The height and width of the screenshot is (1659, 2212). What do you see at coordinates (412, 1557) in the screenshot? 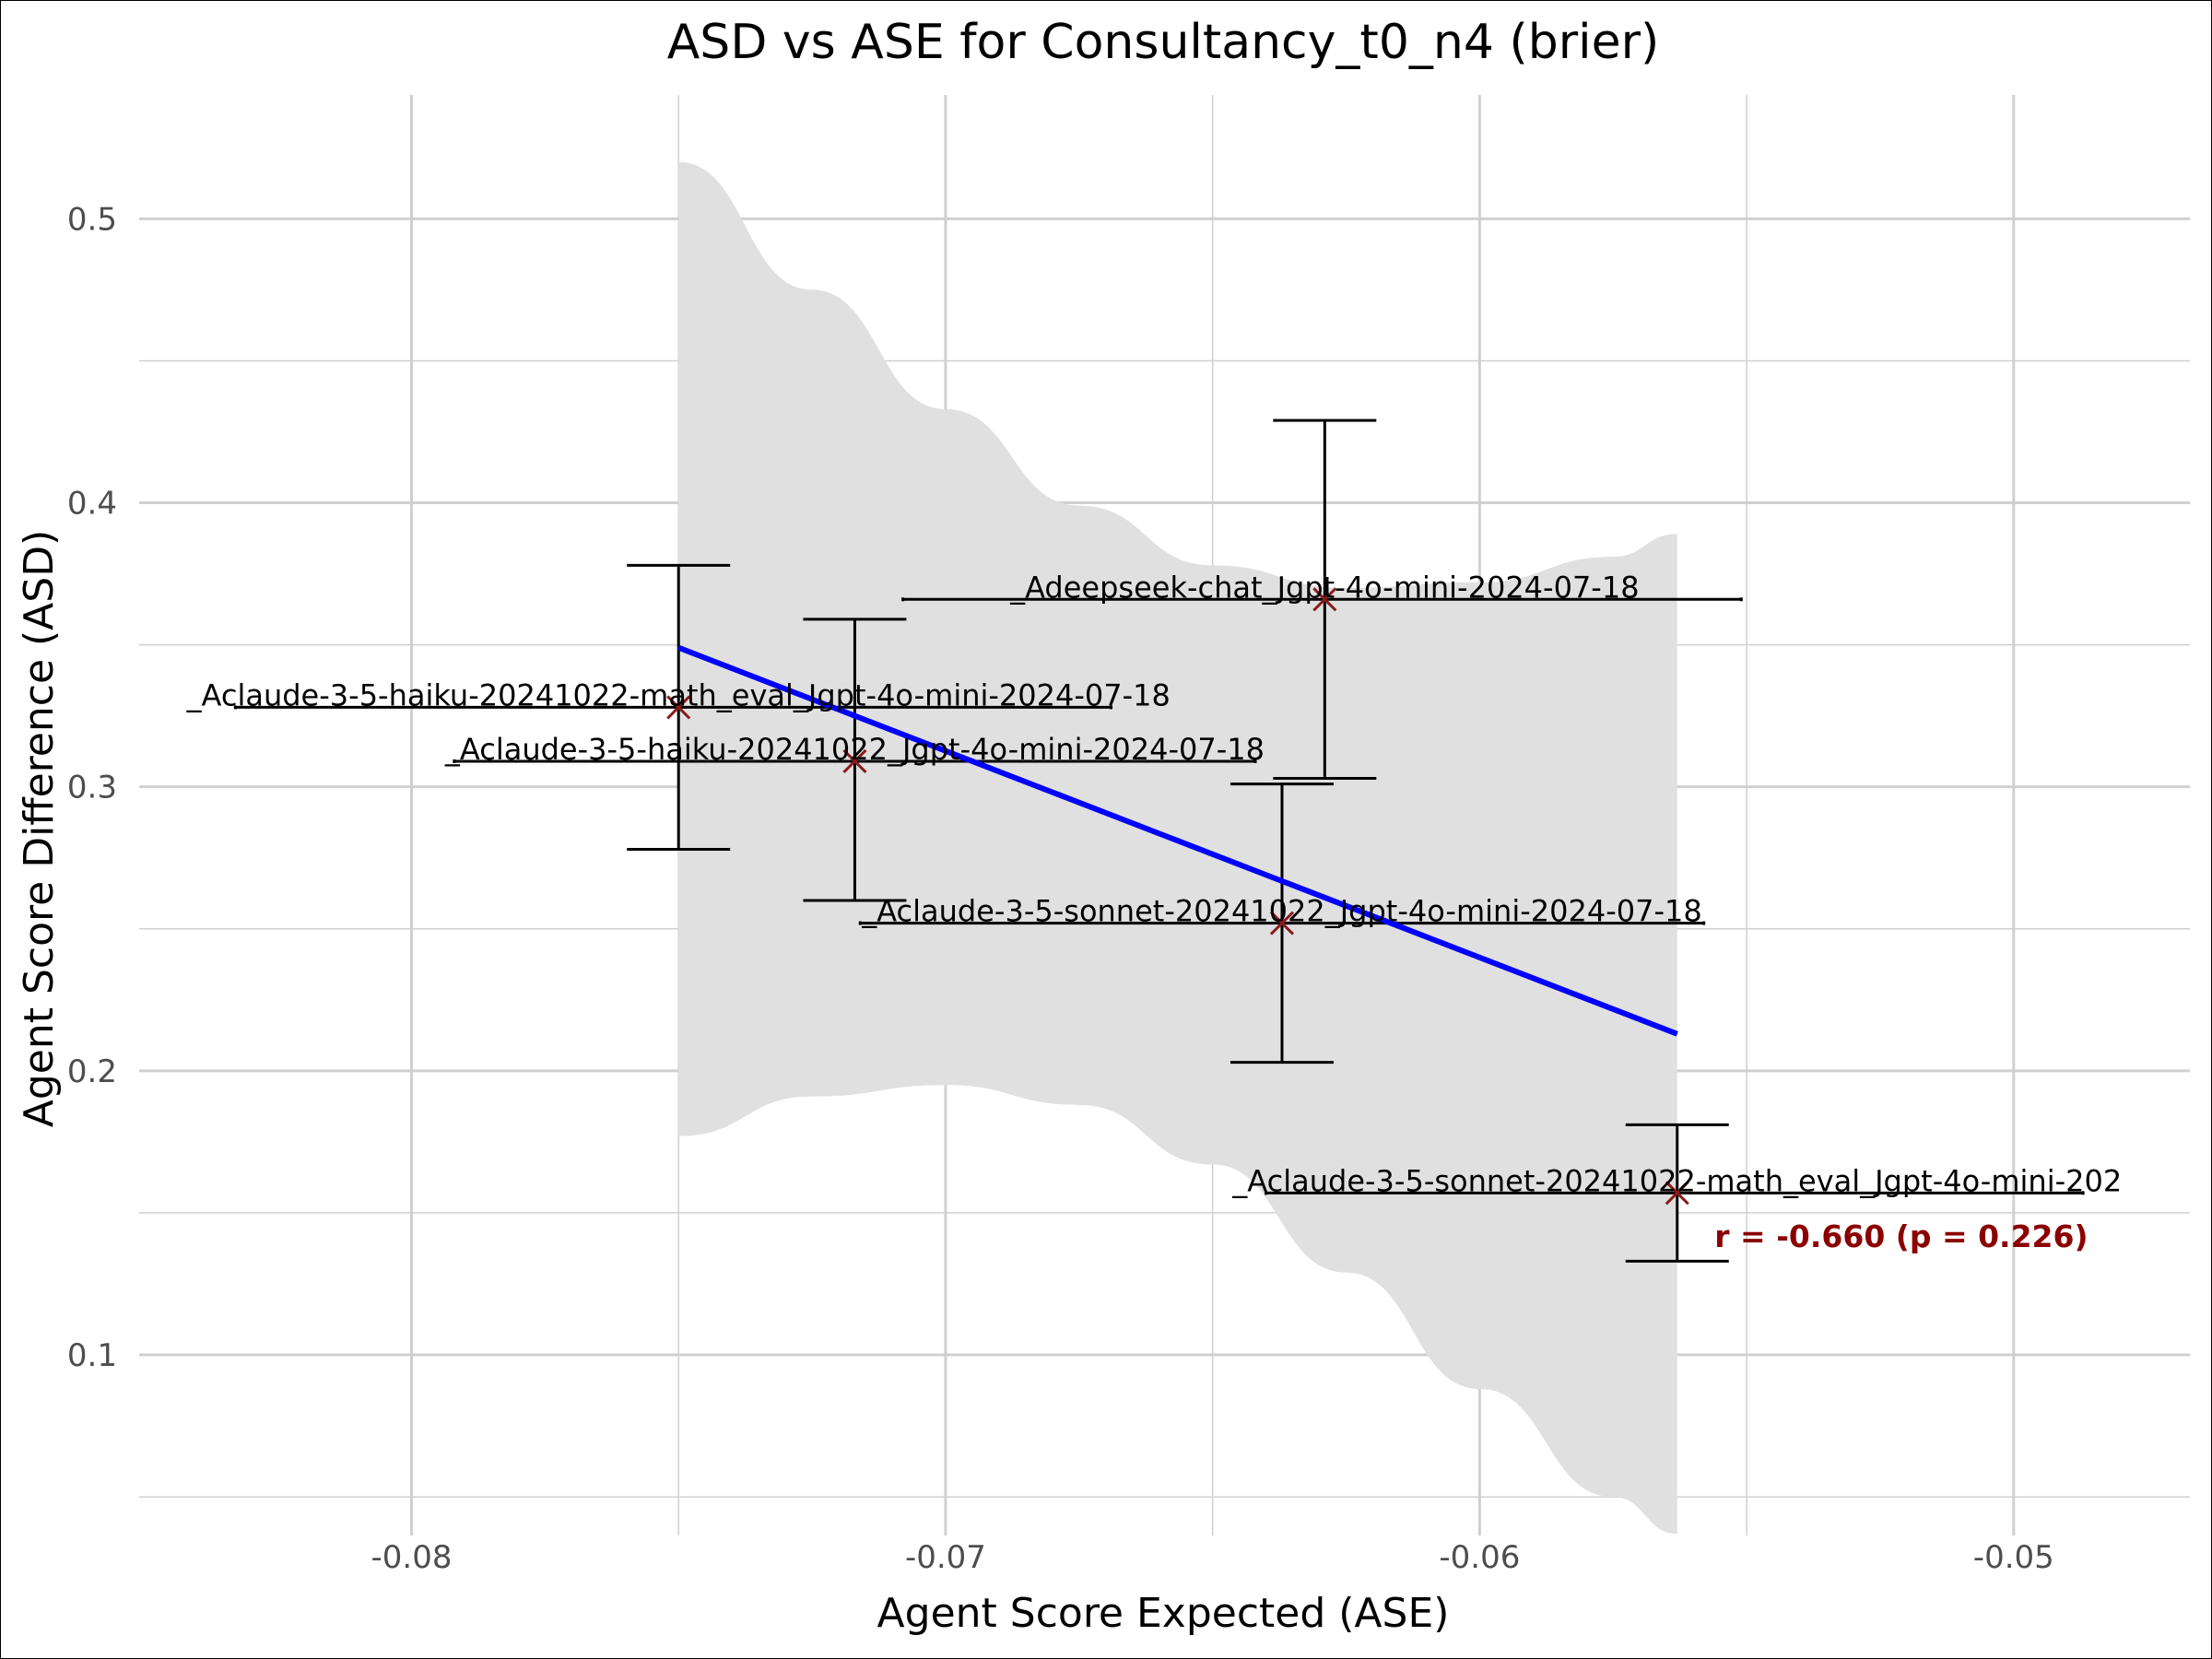
I see `x-tick-label: -0.08` at bounding box center [412, 1557].